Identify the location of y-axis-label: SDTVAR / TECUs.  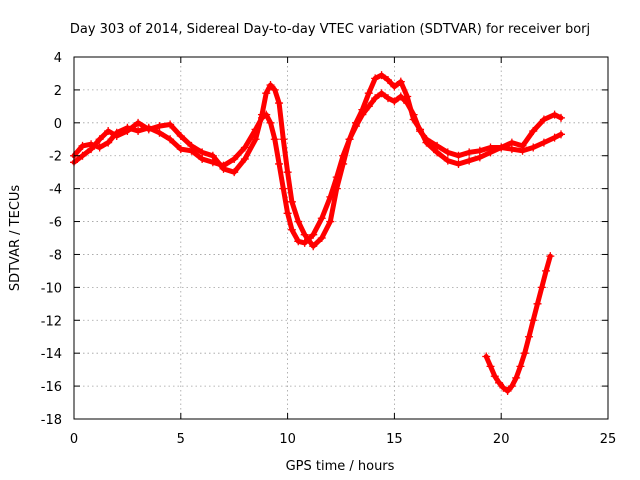
(15, 238).